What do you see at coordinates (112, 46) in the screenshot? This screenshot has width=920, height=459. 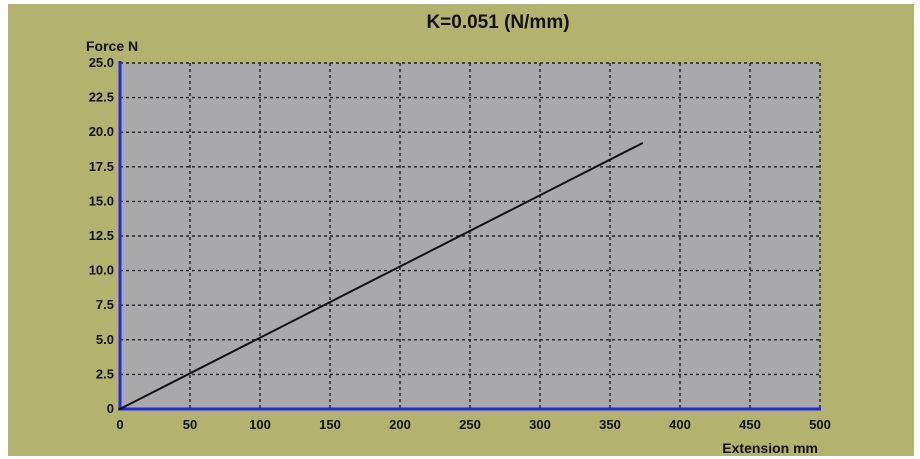 I see `y-axis-title: Force N` at bounding box center [112, 46].